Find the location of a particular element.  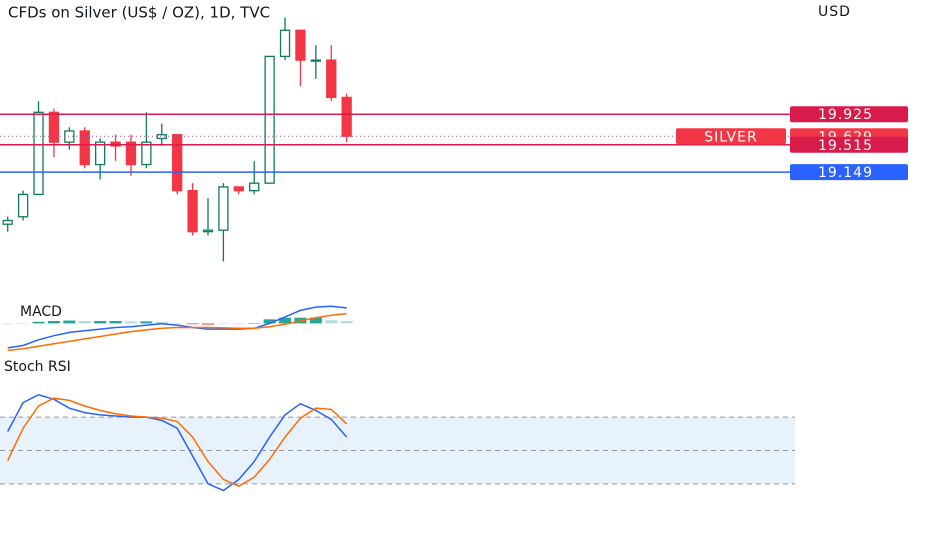

stoch-title: Stoch RSI is located at coordinates (37, 367).